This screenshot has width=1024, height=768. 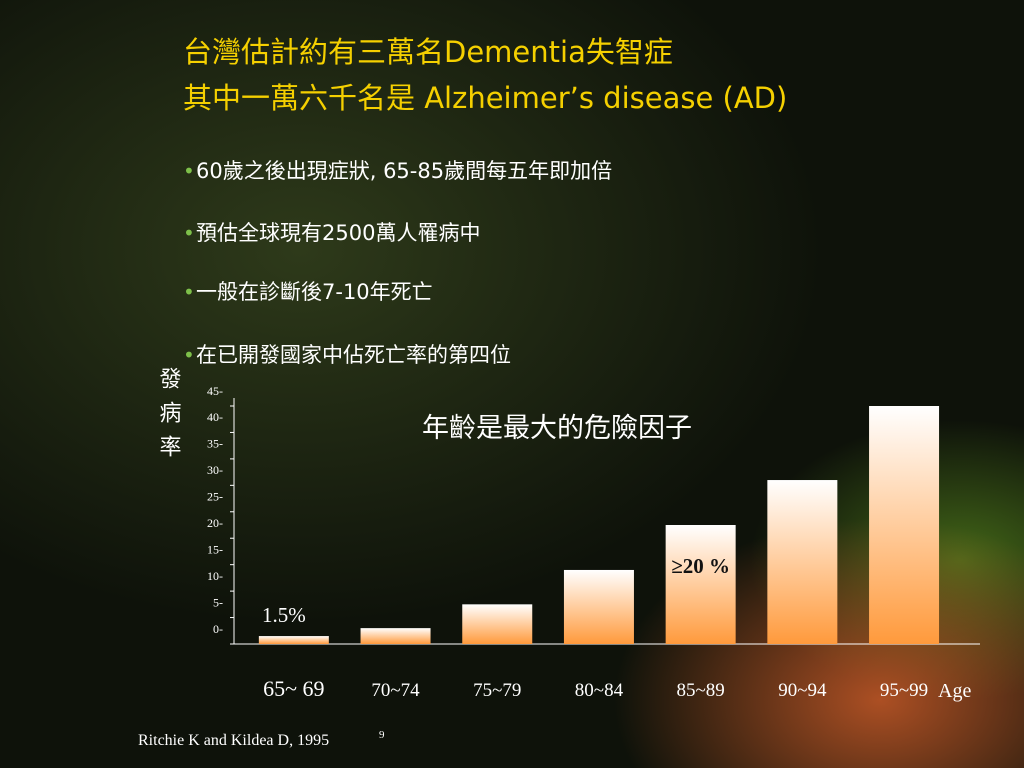 I want to click on x-tick-label: 95~99, so click(x=904, y=690).